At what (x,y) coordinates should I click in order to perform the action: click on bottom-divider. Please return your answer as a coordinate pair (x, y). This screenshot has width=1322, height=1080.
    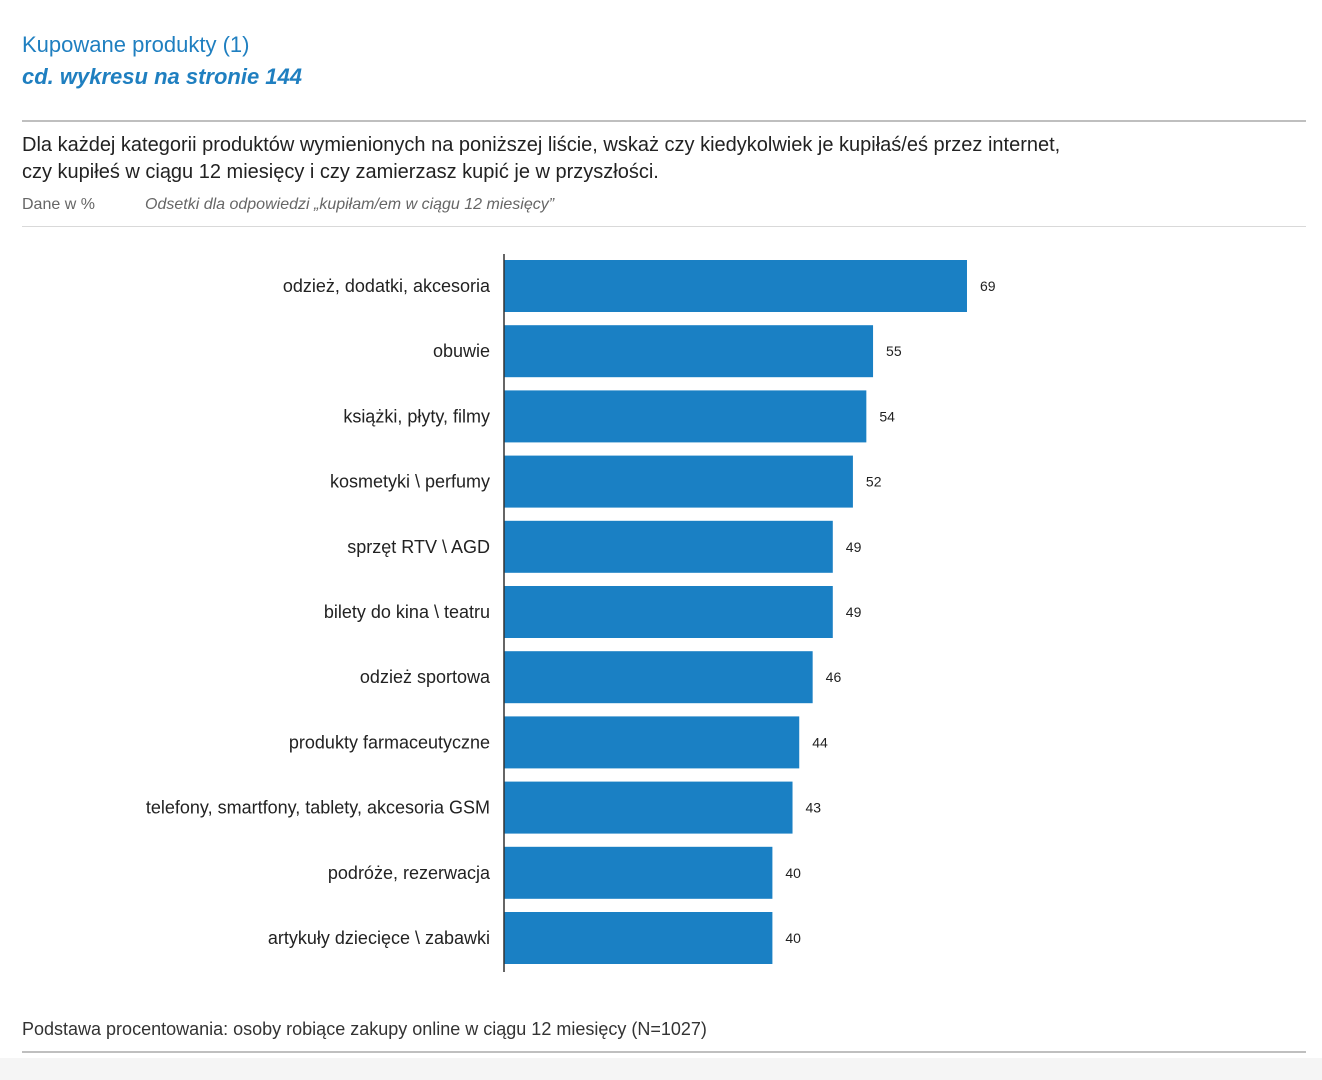
    Looking at the image, I should click on (664, 1052).